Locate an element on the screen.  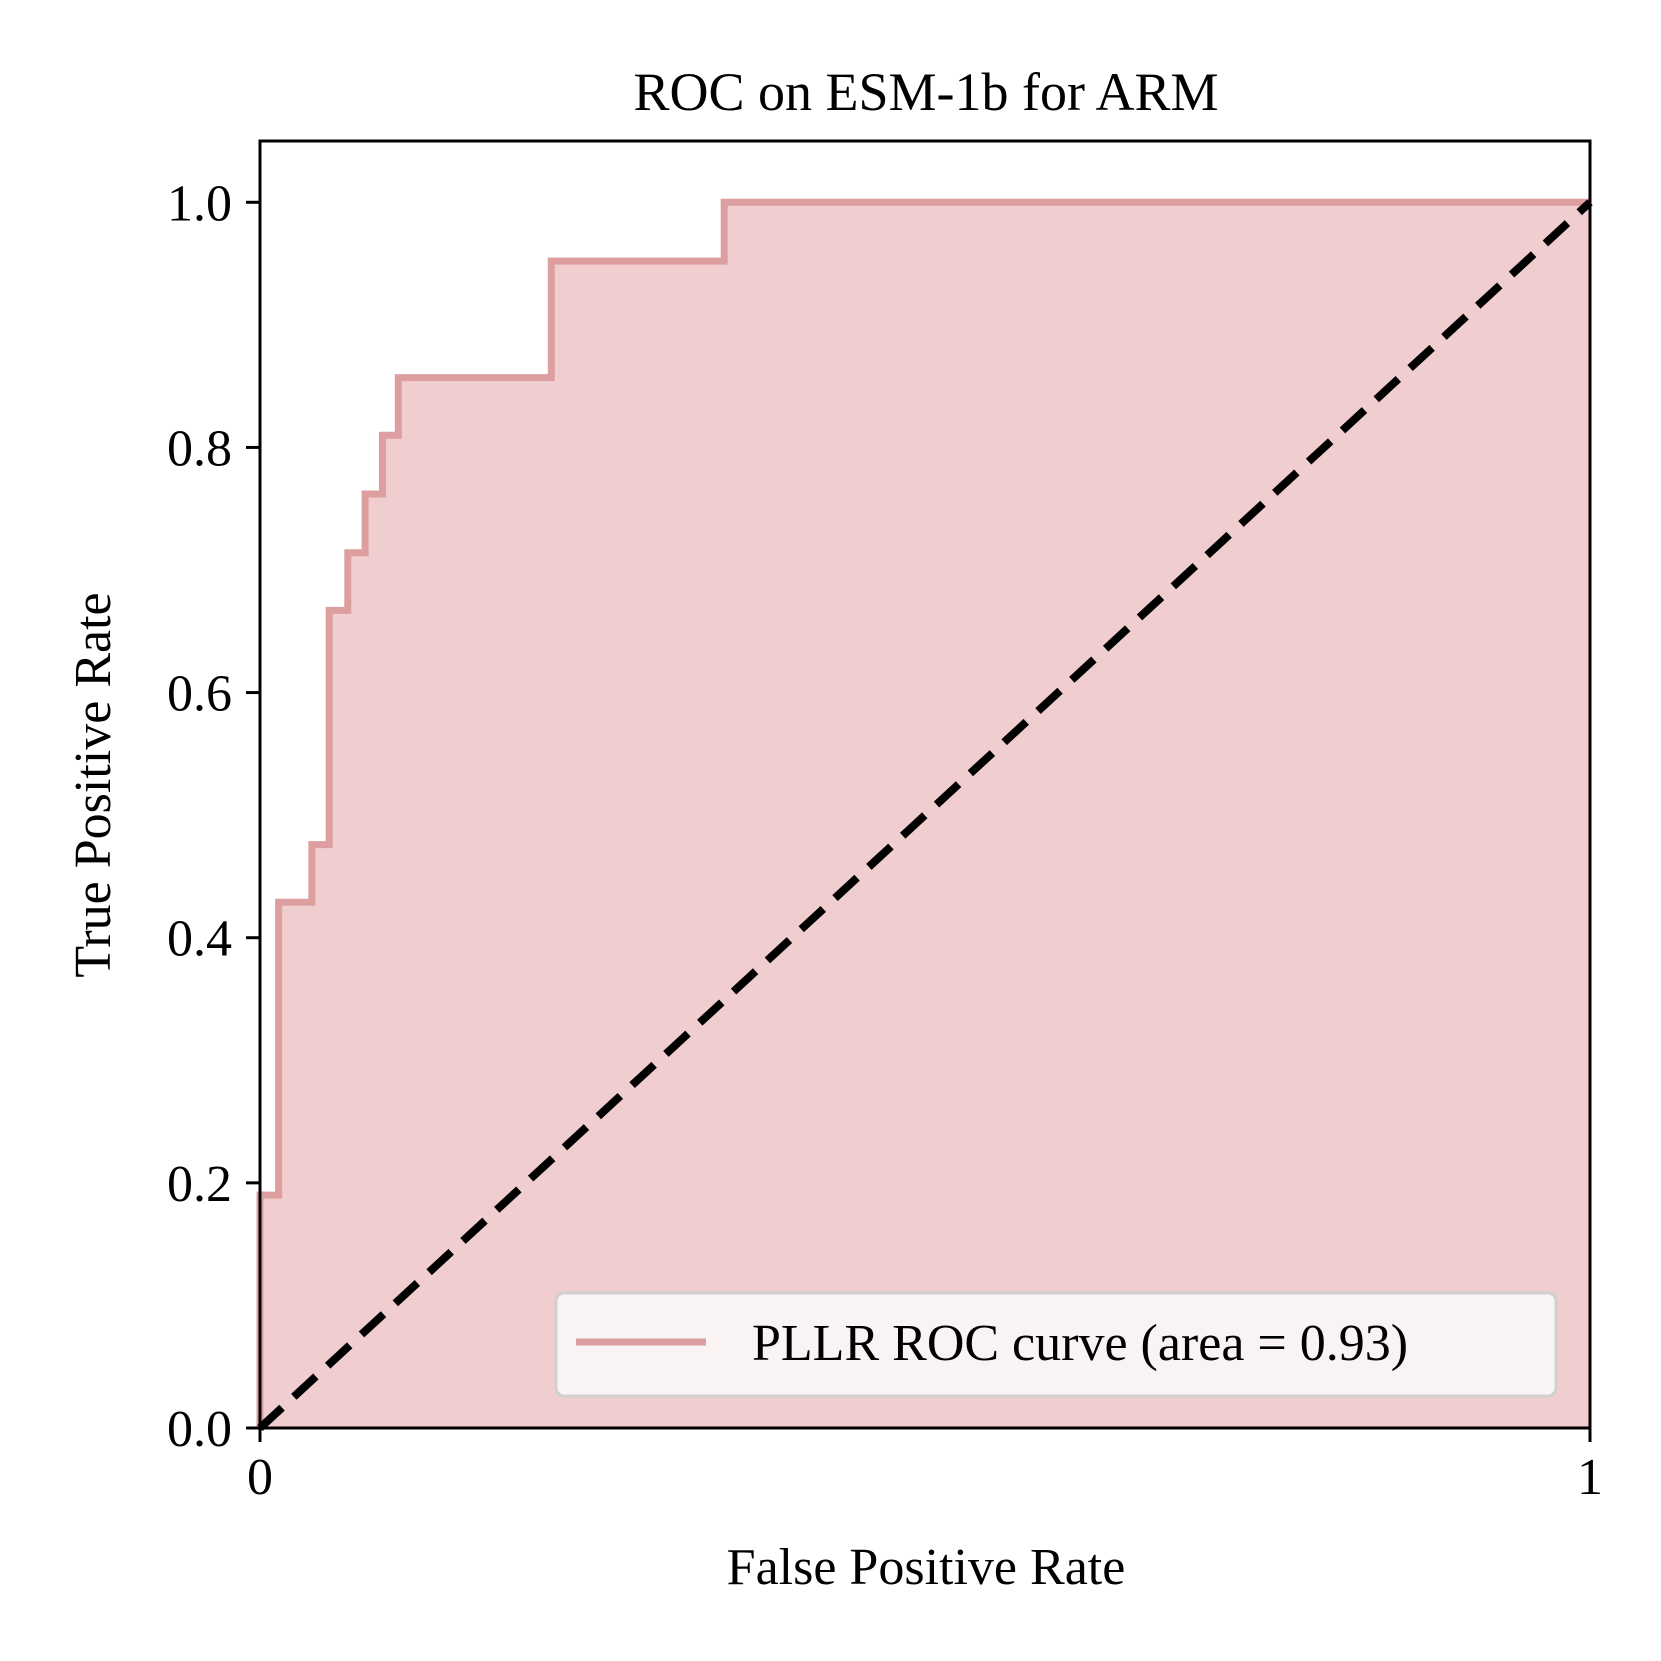
y-tick-label: 0.2 is located at coordinates (199, 1184).